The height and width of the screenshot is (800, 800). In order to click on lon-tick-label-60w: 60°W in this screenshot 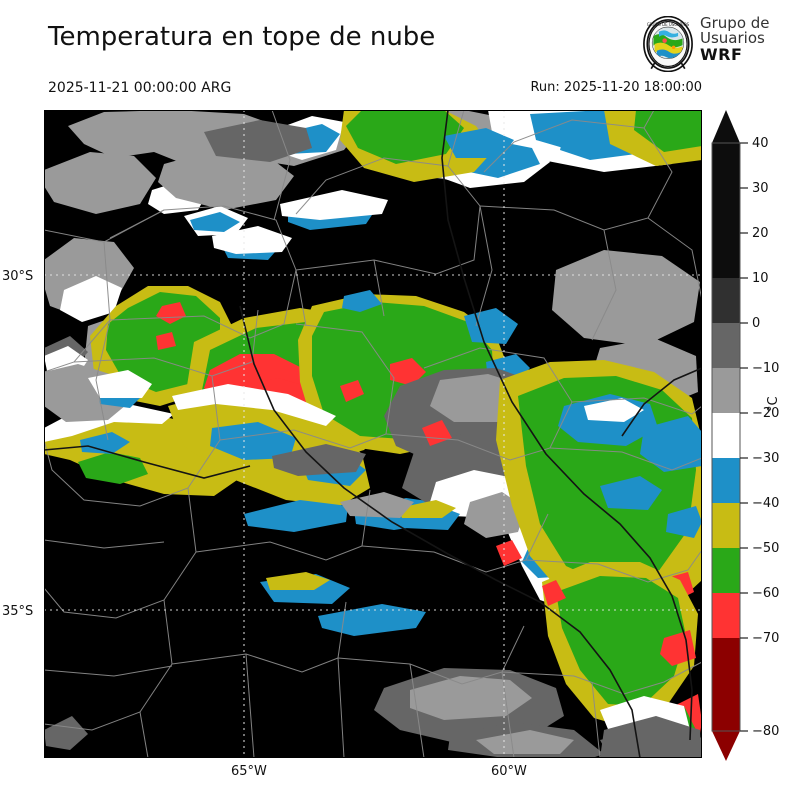, I will do `click(509, 771)`.